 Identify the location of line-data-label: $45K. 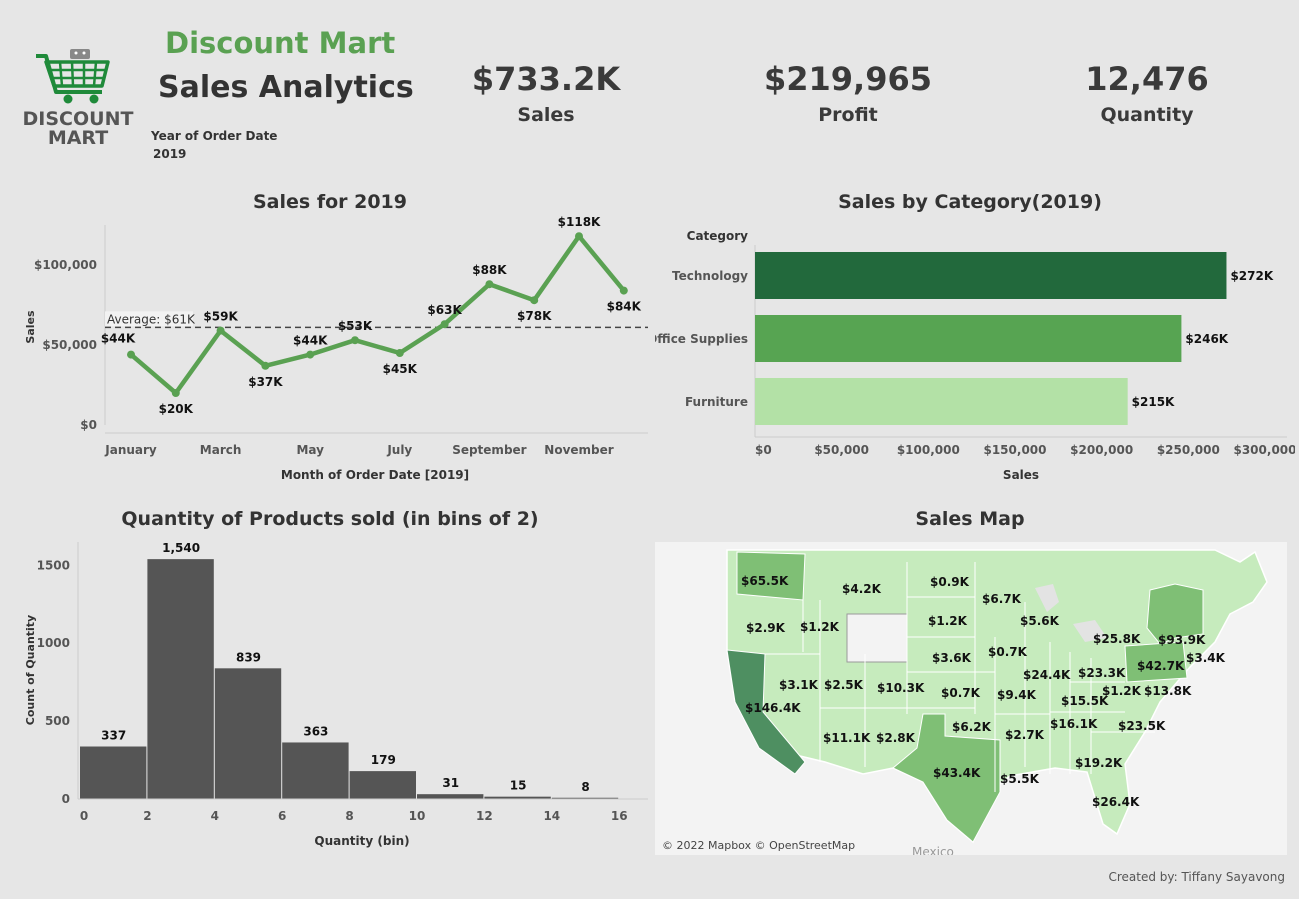
(400, 369).